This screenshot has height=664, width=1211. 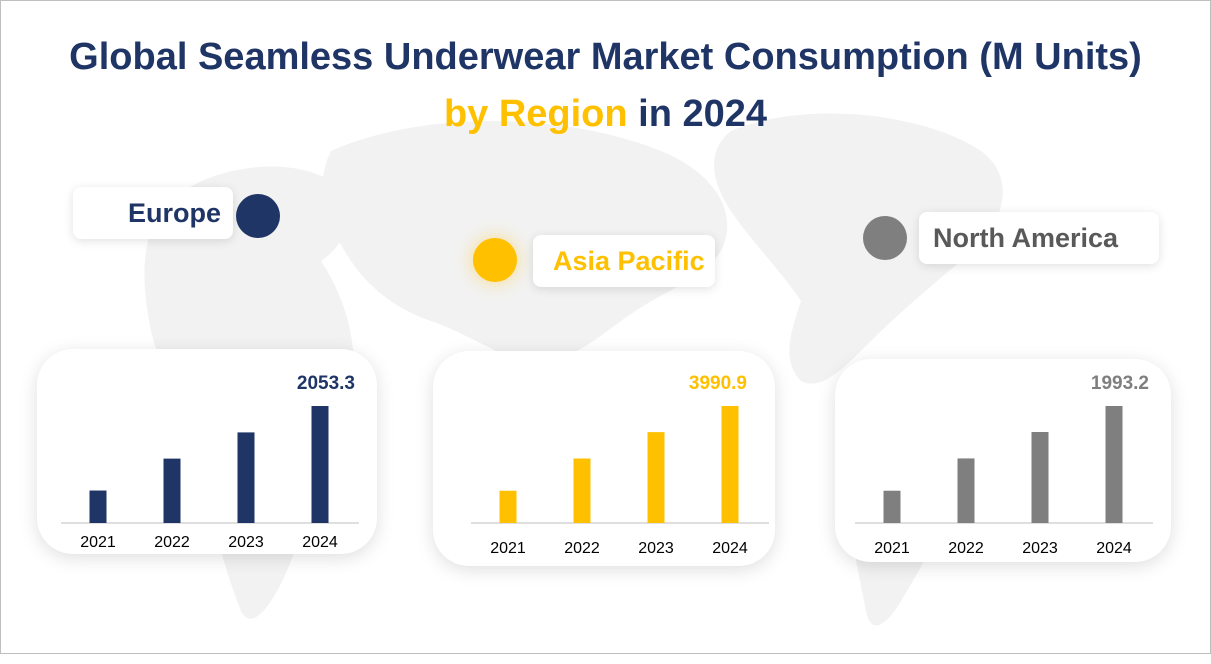 I want to click on region-label-asia-pacific: Asia Pacific, so click(x=624, y=261).